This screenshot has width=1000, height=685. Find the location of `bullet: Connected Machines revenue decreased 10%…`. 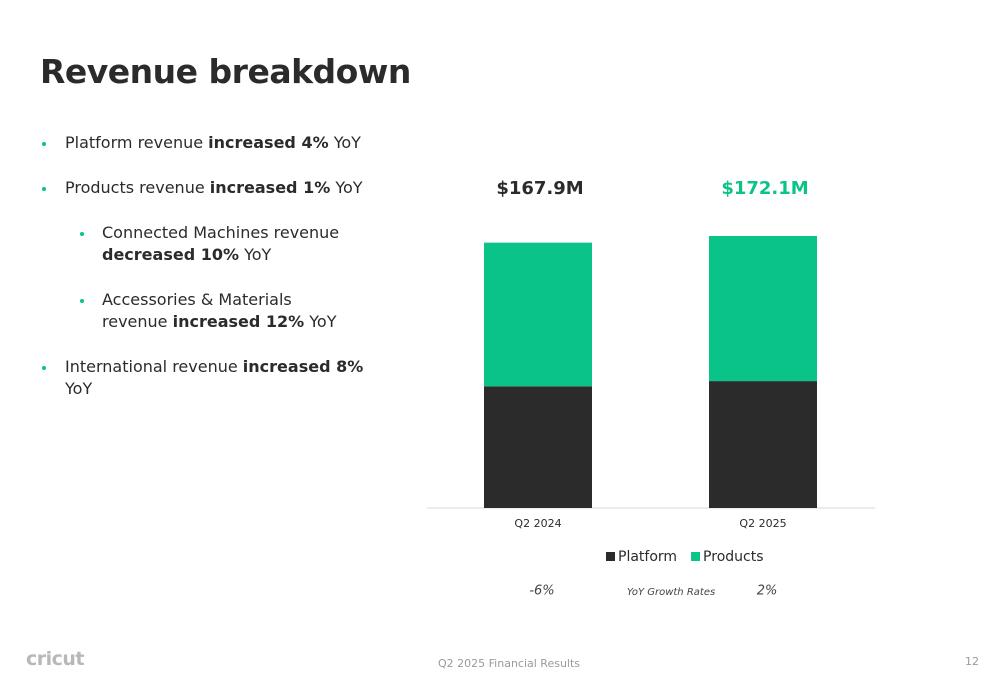

bullet: Connected Machines revenue decreased 10%… is located at coordinates (191, 244).